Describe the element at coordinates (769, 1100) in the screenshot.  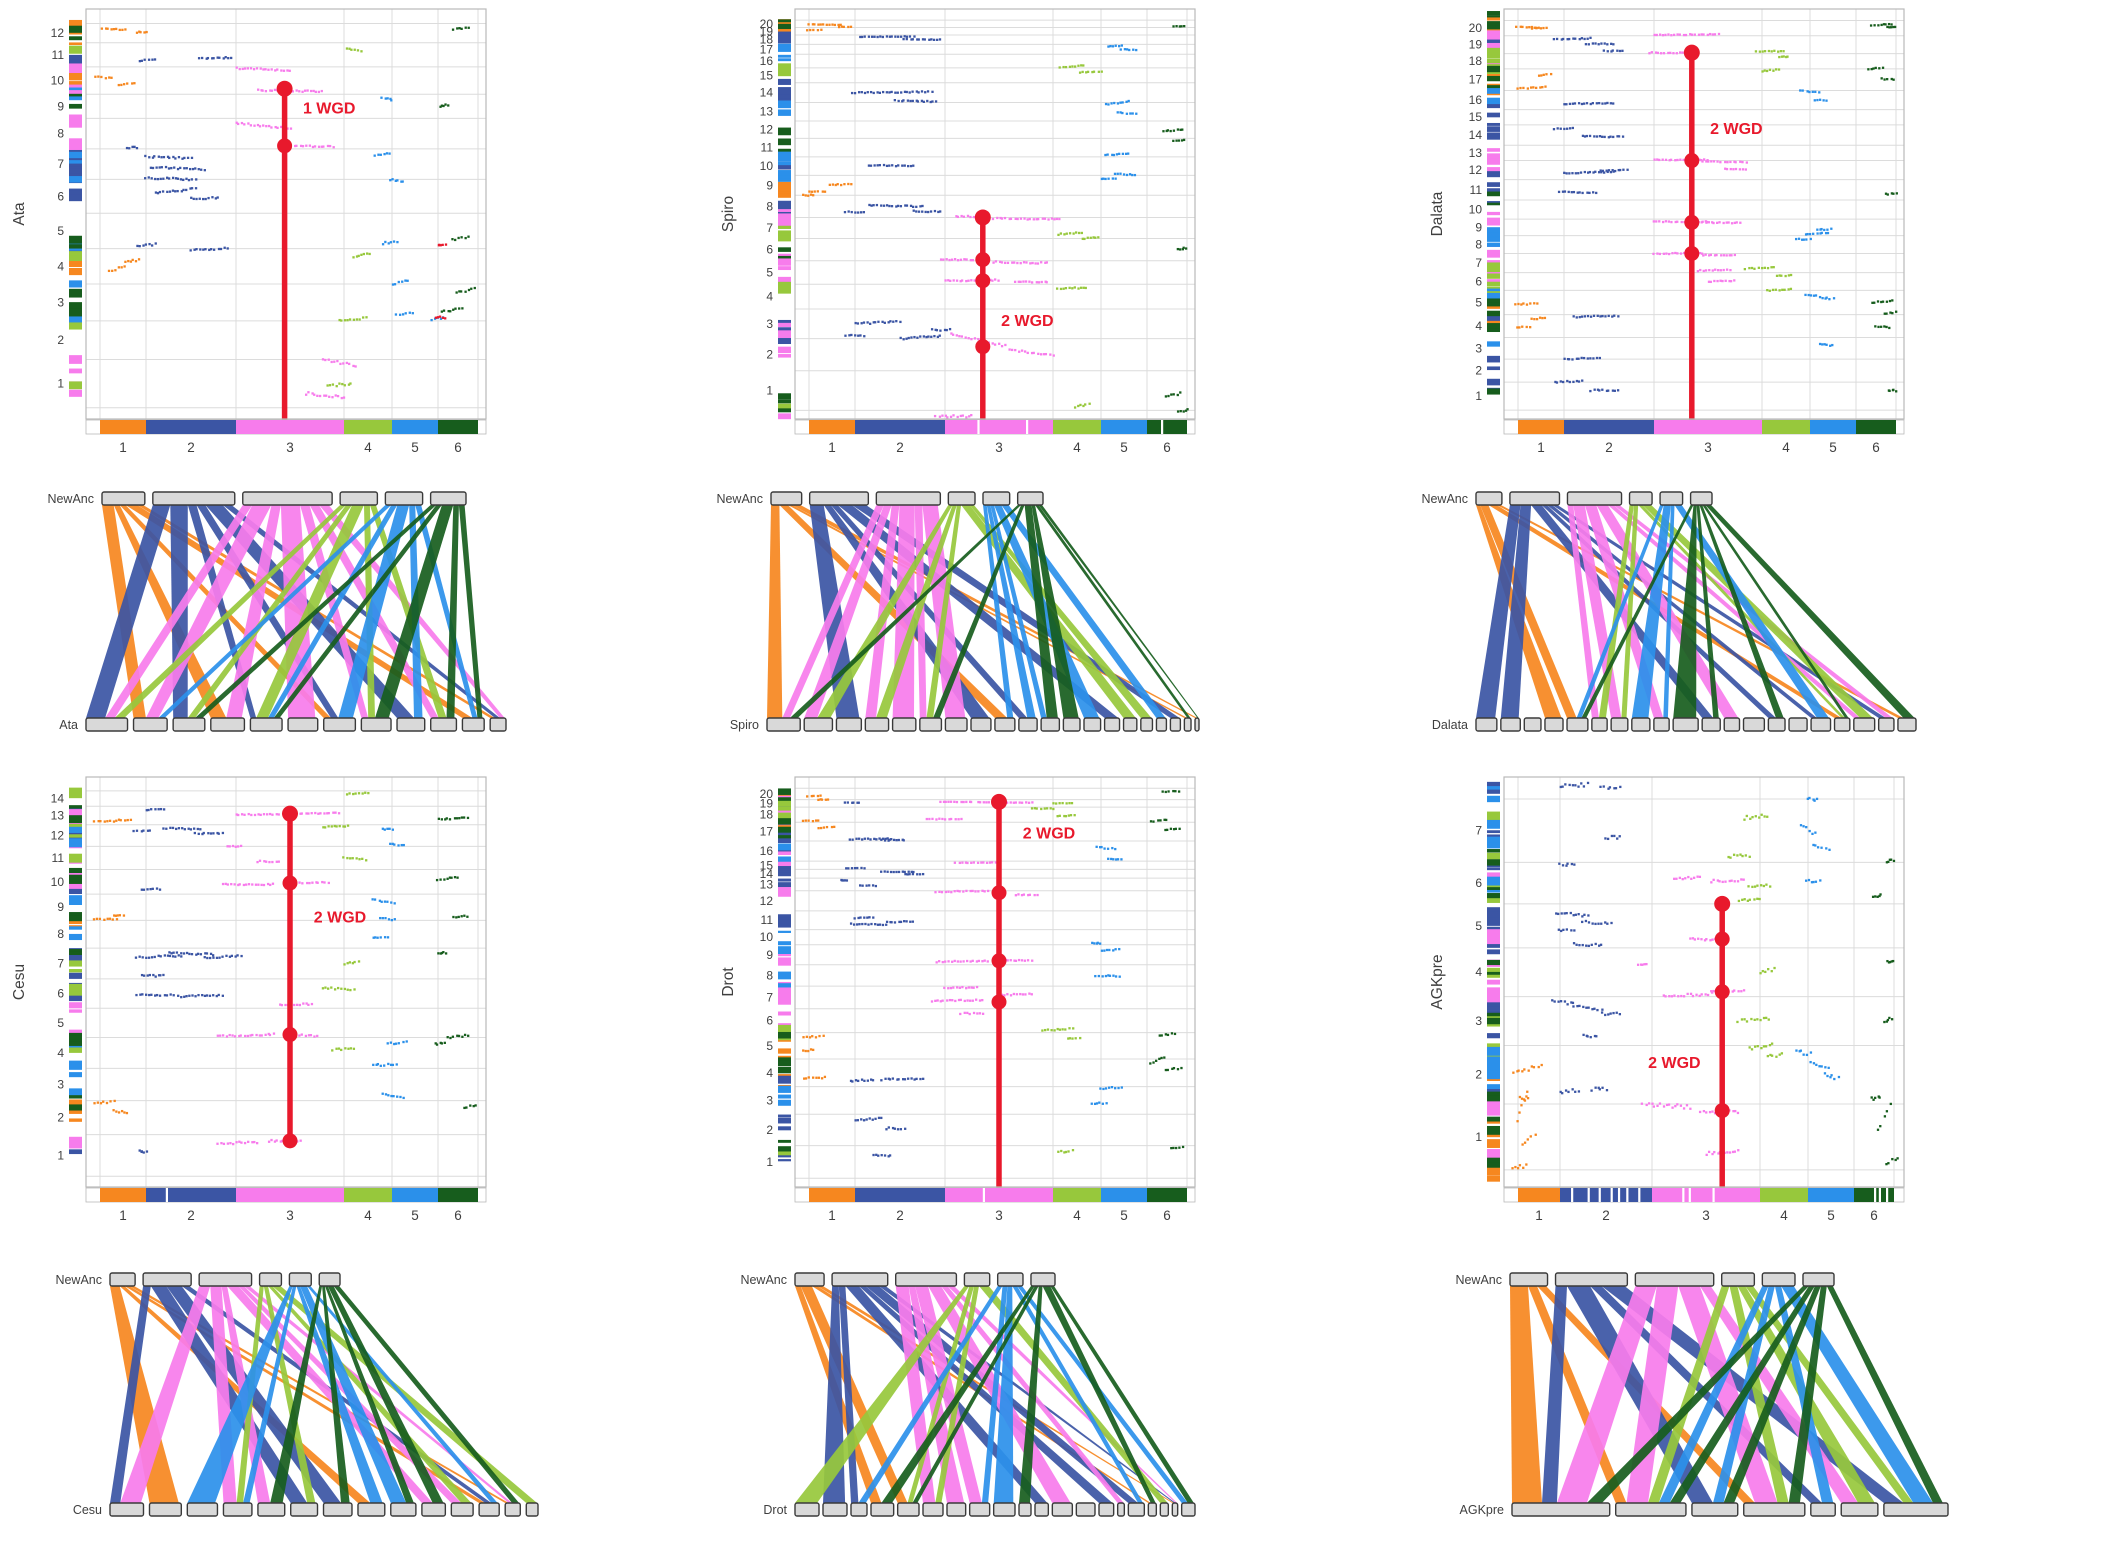
I see `y-tick-label: 3` at that location.